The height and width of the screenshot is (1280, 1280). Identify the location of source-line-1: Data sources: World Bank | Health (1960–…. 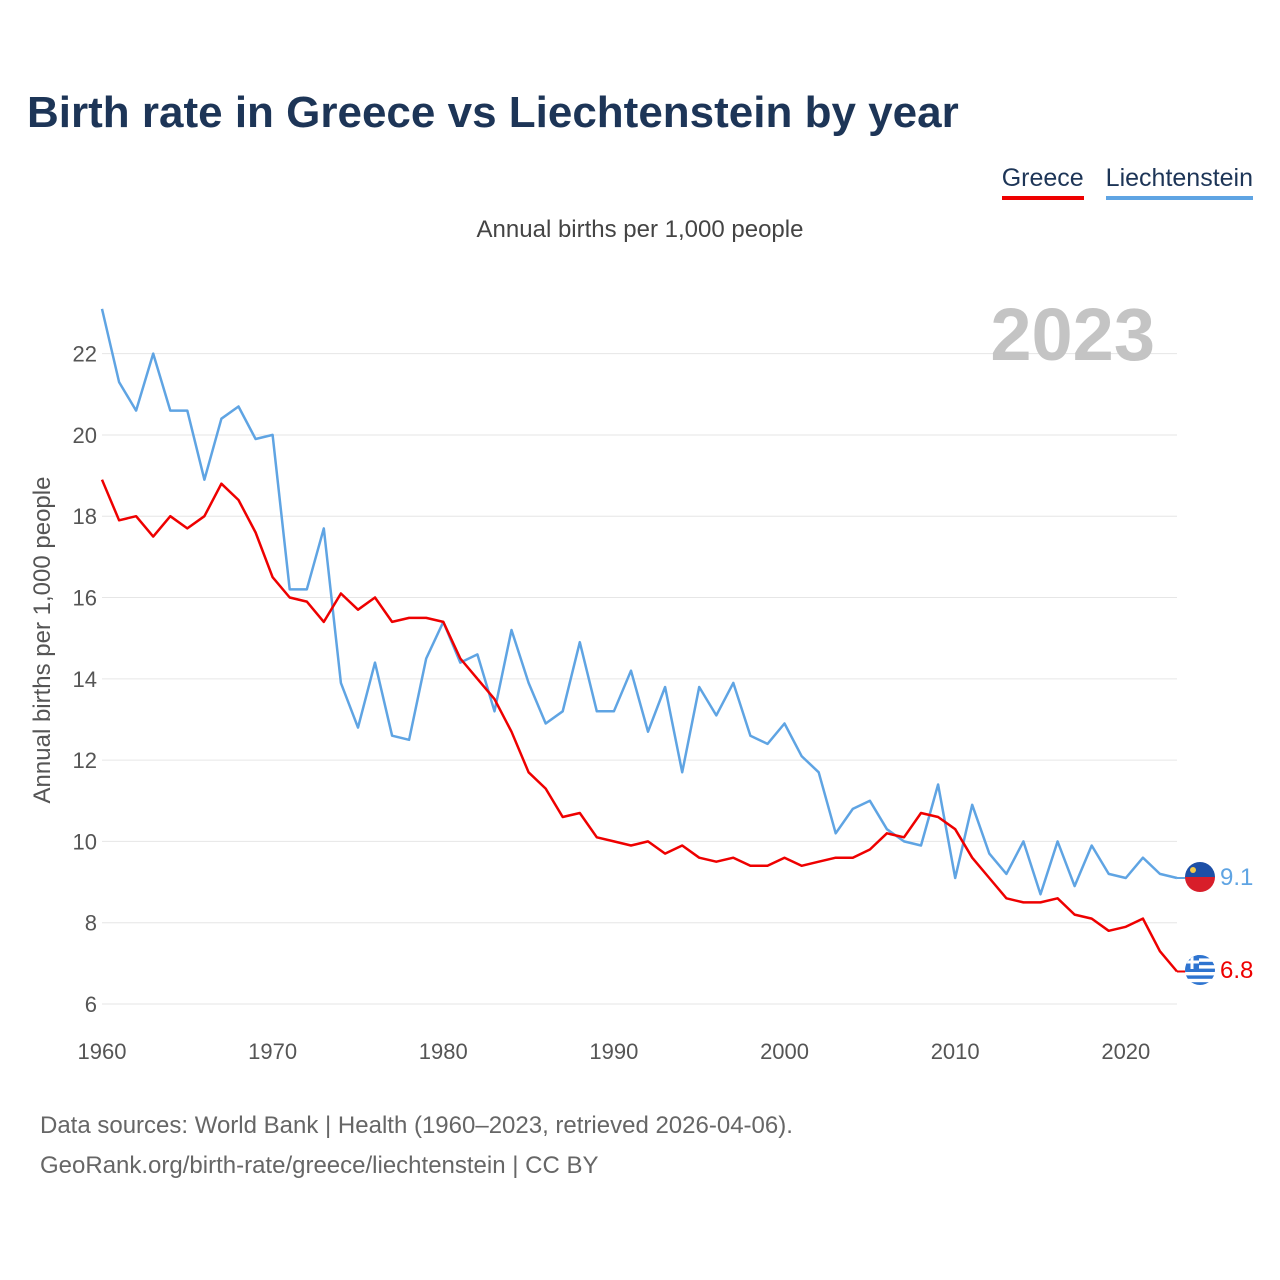
(416, 1125).